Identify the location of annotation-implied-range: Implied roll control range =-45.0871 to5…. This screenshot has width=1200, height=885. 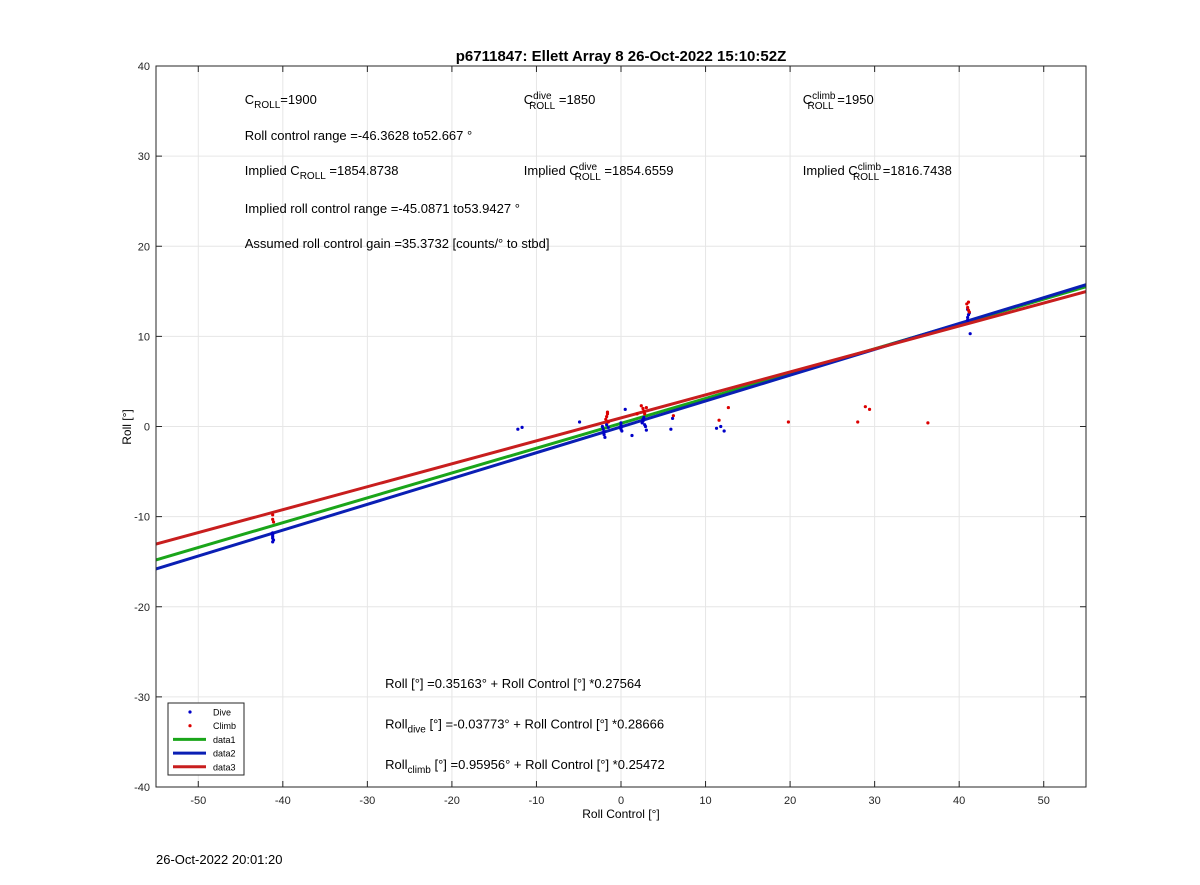
(382, 208).